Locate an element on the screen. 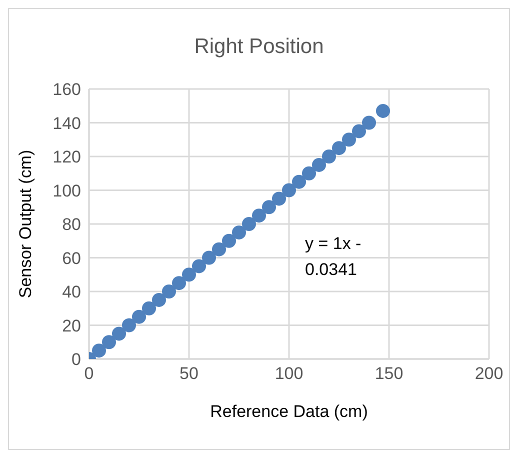 The height and width of the screenshot is (459, 518). y-tick-label: 140 is located at coordinates (66, 123).